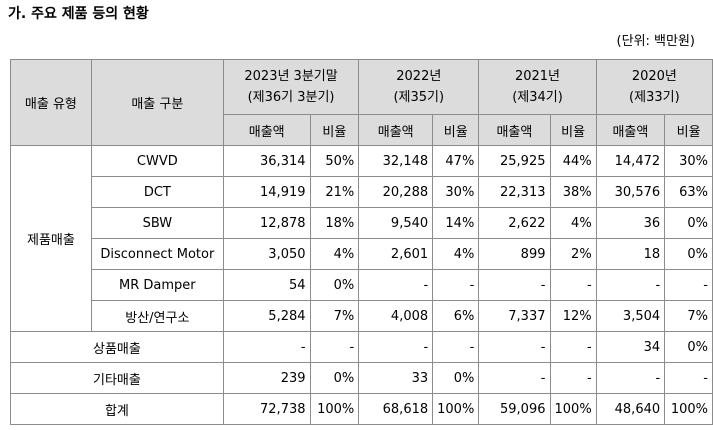  I want to click on table-cell: 14,472, so click(630, 161).